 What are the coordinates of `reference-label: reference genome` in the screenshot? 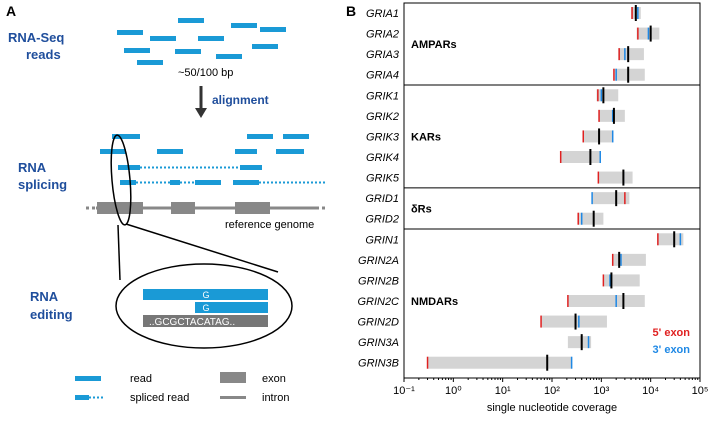 It's located at (269, 225).